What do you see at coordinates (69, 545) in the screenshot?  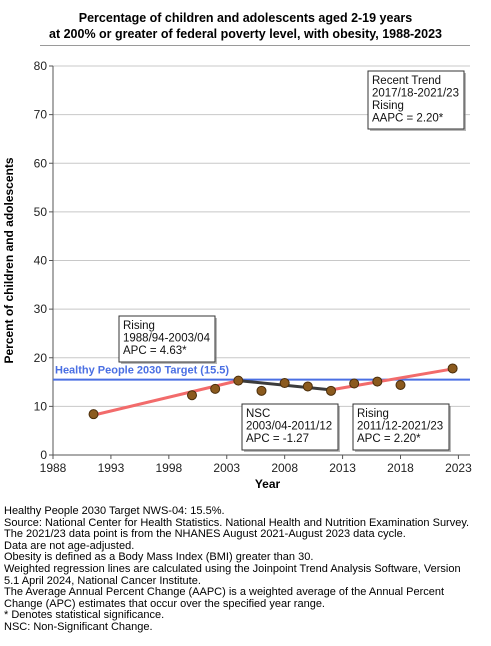 I see `footnote-line: Data are not age-adjusted.` at bounding box center [69, 545].